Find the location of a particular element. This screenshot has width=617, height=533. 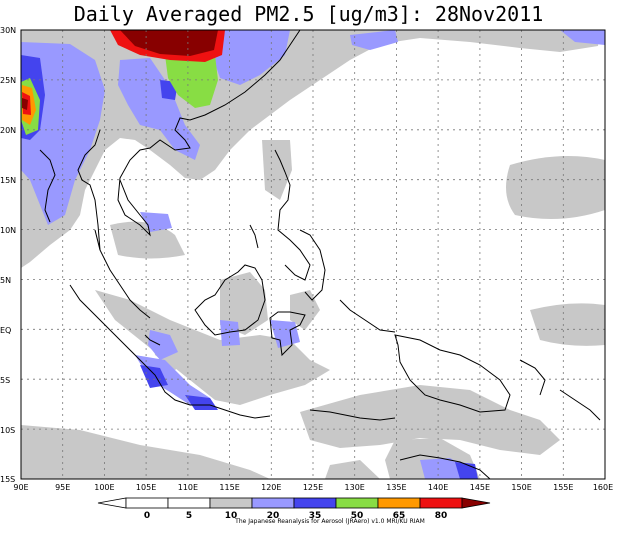

lon-tick-label: 95E is located at coordinates (62, 487).